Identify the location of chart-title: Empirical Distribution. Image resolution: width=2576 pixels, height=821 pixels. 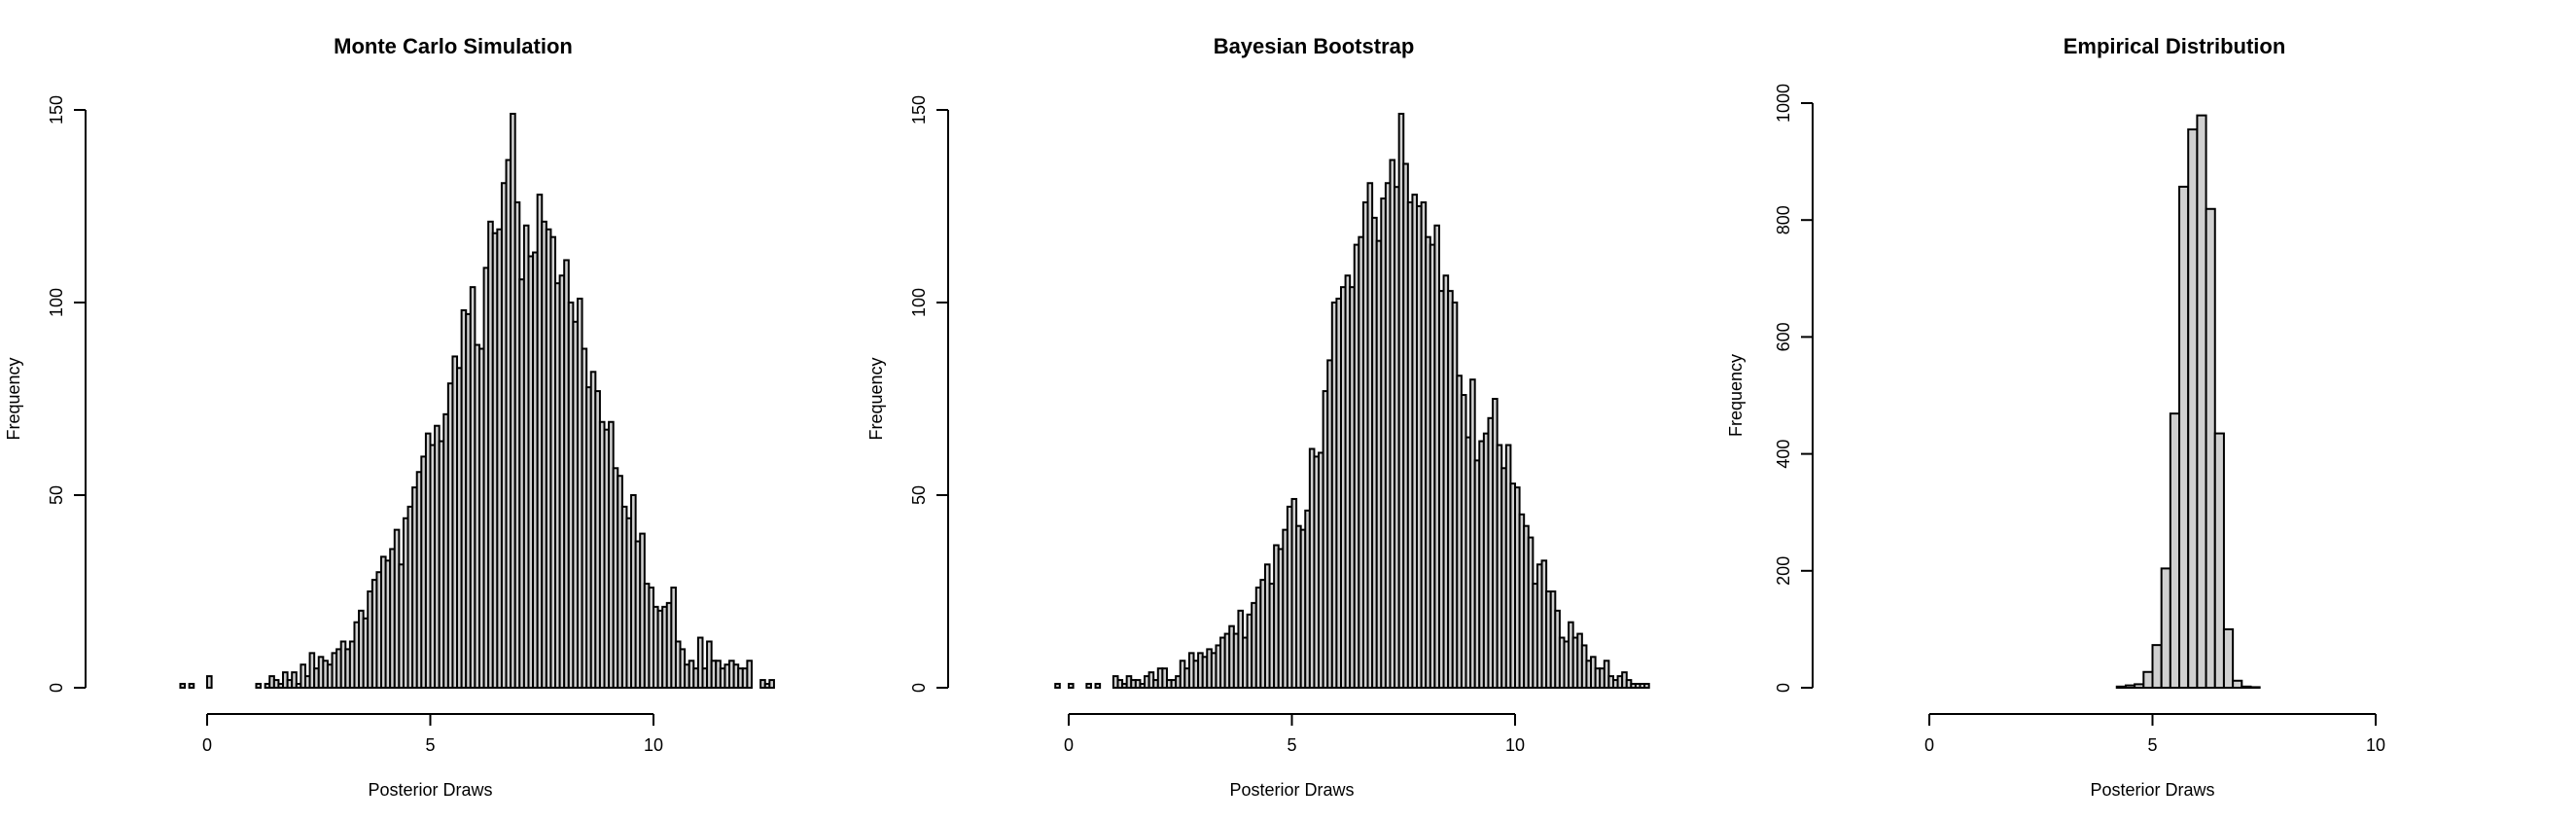
(2175, 46).